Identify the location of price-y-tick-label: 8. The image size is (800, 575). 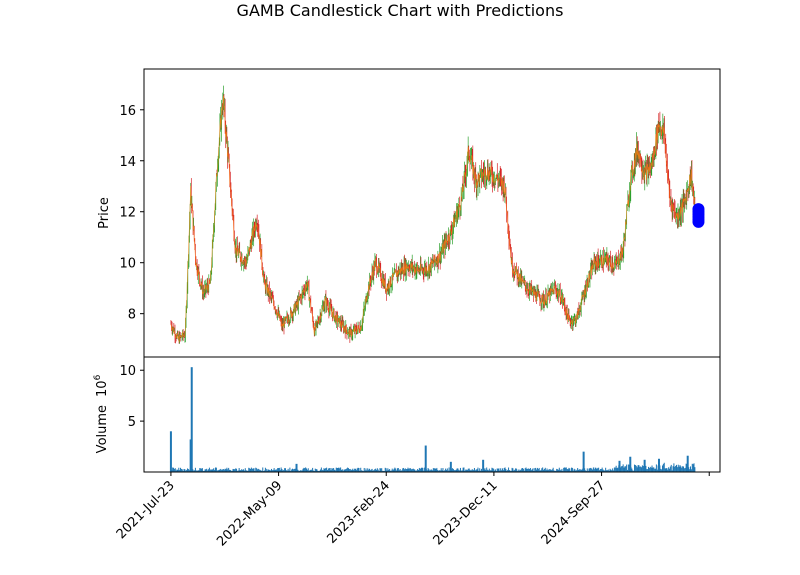
(132, 315).